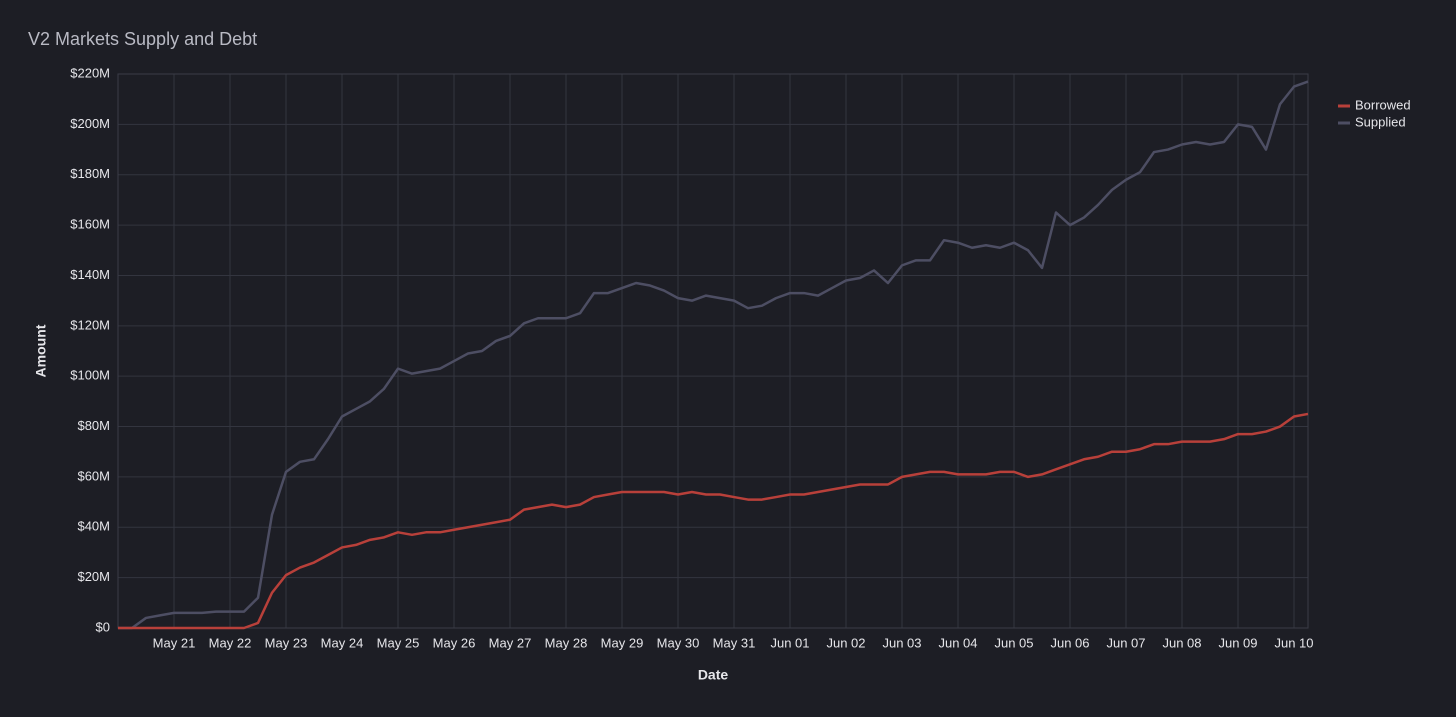  I want to click on y-tick-label: $80M, so click(93, 425).